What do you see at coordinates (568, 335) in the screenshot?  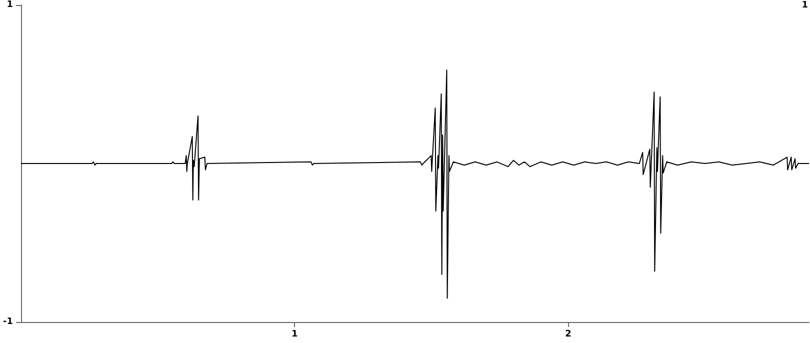 I see `x-tick-label: 2` at bounding box center [568, 335].